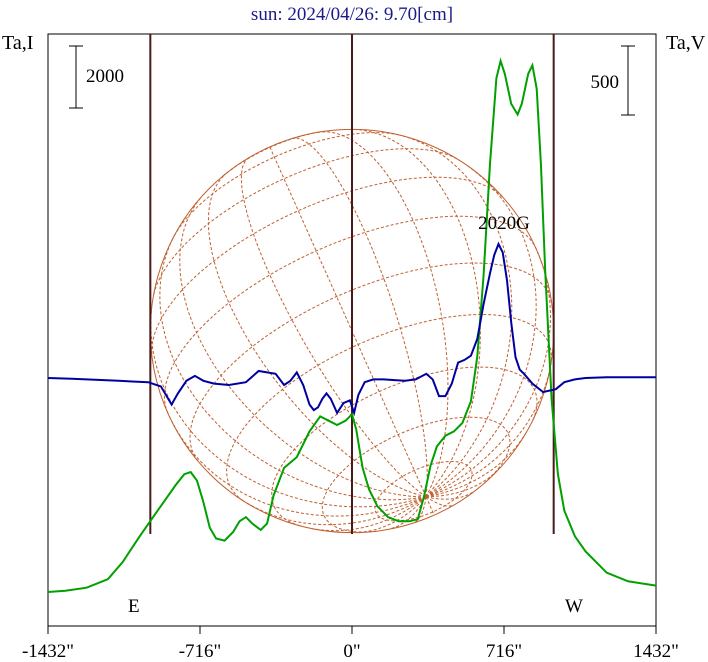  What do you see at coordinates (656, 651) in the screenshot?
I see `x-tick-label: 1432"` at bounding box center [656, 651].